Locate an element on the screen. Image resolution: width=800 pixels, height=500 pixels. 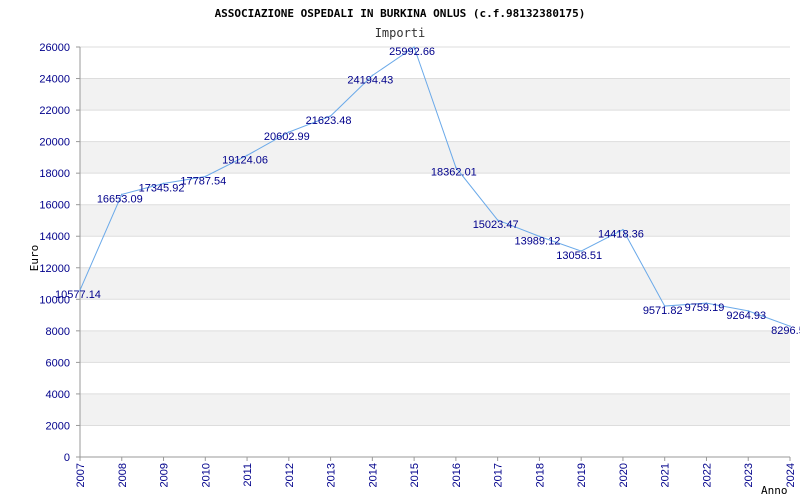
data-label: 13058.51 is located at coordinates (579, 256).